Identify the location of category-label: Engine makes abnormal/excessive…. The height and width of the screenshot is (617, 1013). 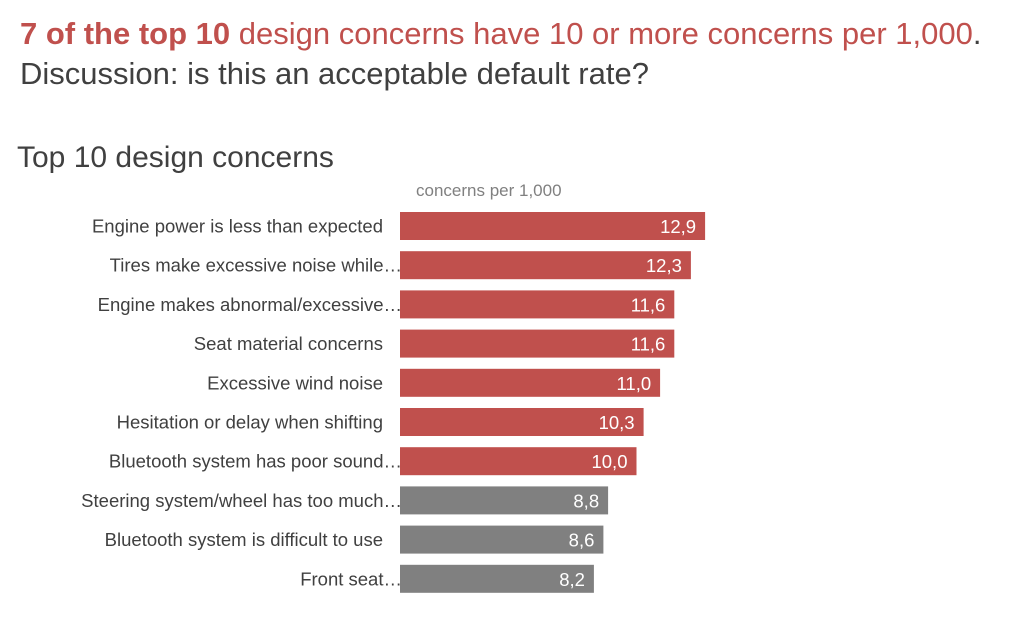
(250, 304).